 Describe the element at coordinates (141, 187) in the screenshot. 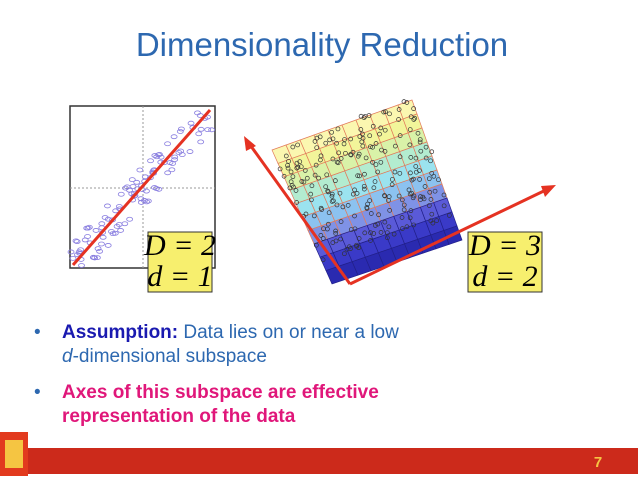

I see `principal-axis` at that location.